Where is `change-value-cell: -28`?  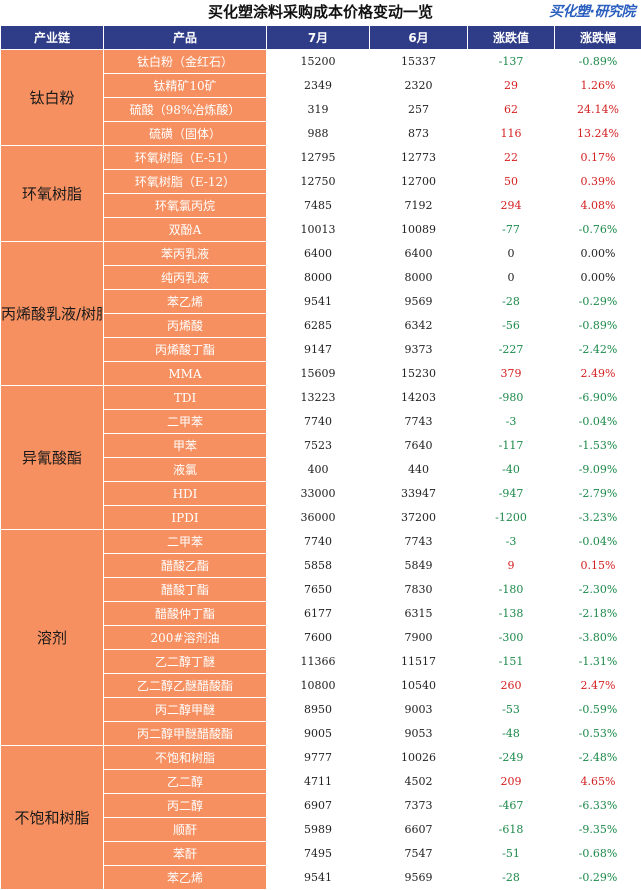 change-value-cell: -28 is located at coordinates (511, 302).